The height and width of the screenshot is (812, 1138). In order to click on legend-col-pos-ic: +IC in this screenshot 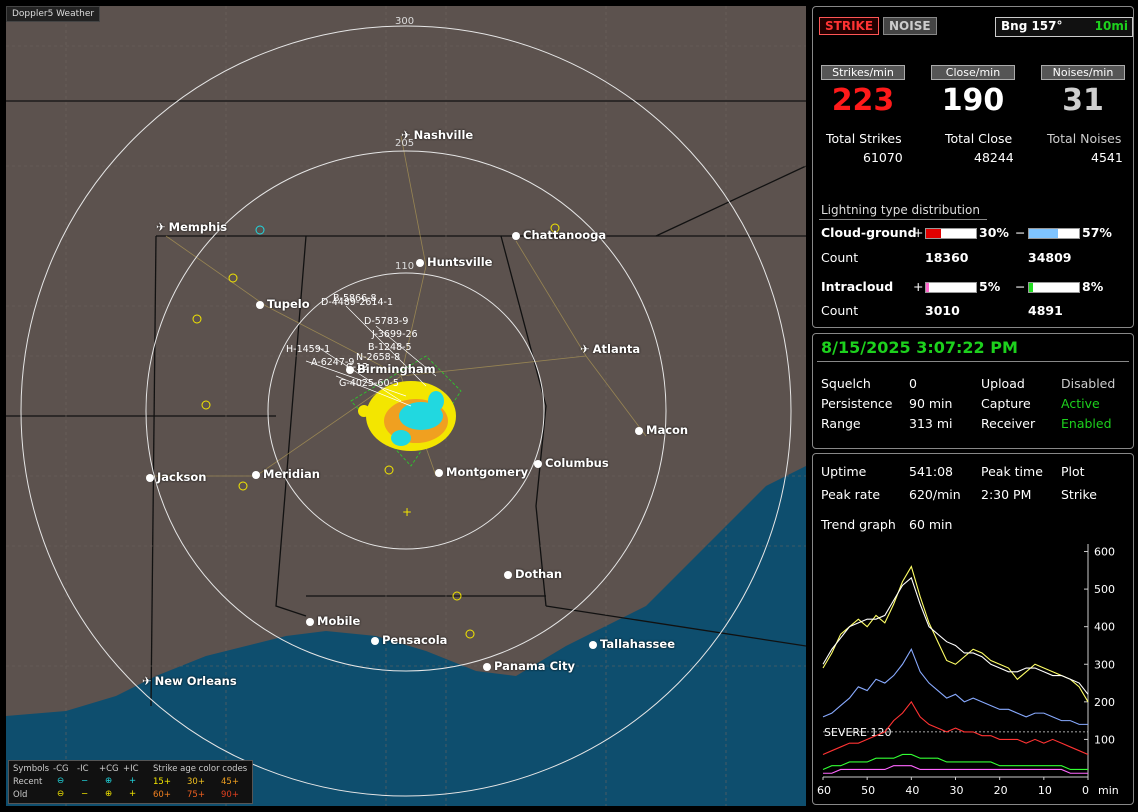, I will do `click(131, 769)`.